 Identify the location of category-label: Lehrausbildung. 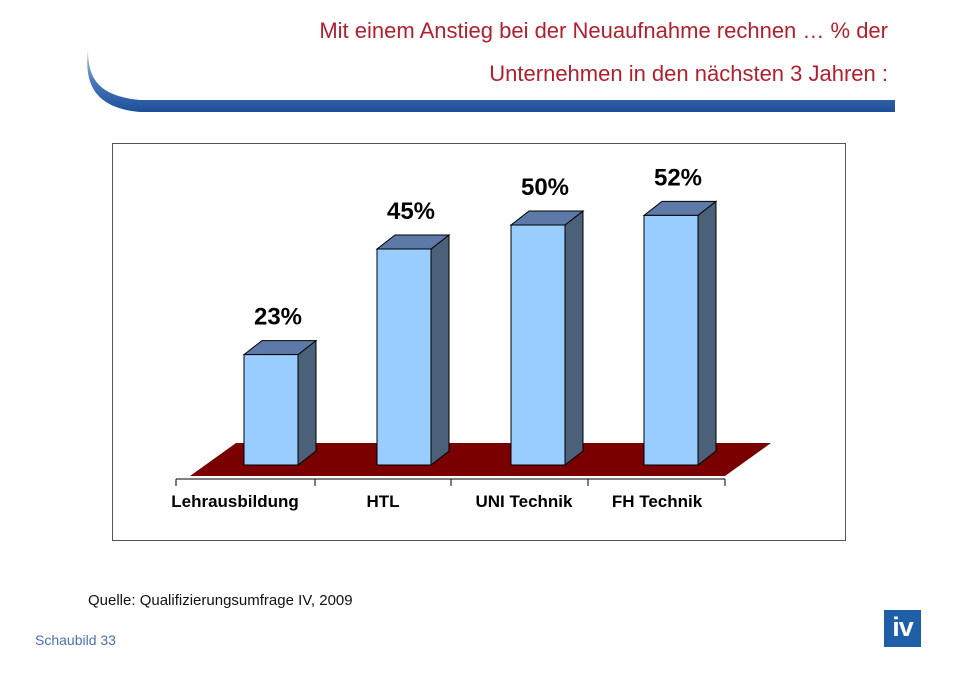
(235, 501).